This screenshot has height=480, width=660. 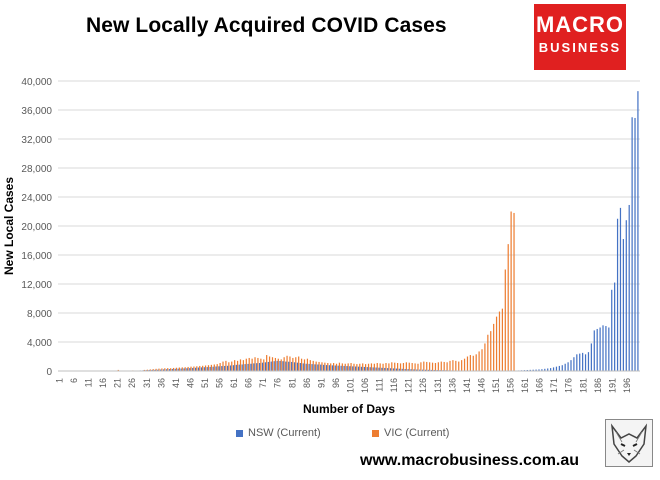 I want to click on y-tick-label: 16,000, so click(x=36, y=256).